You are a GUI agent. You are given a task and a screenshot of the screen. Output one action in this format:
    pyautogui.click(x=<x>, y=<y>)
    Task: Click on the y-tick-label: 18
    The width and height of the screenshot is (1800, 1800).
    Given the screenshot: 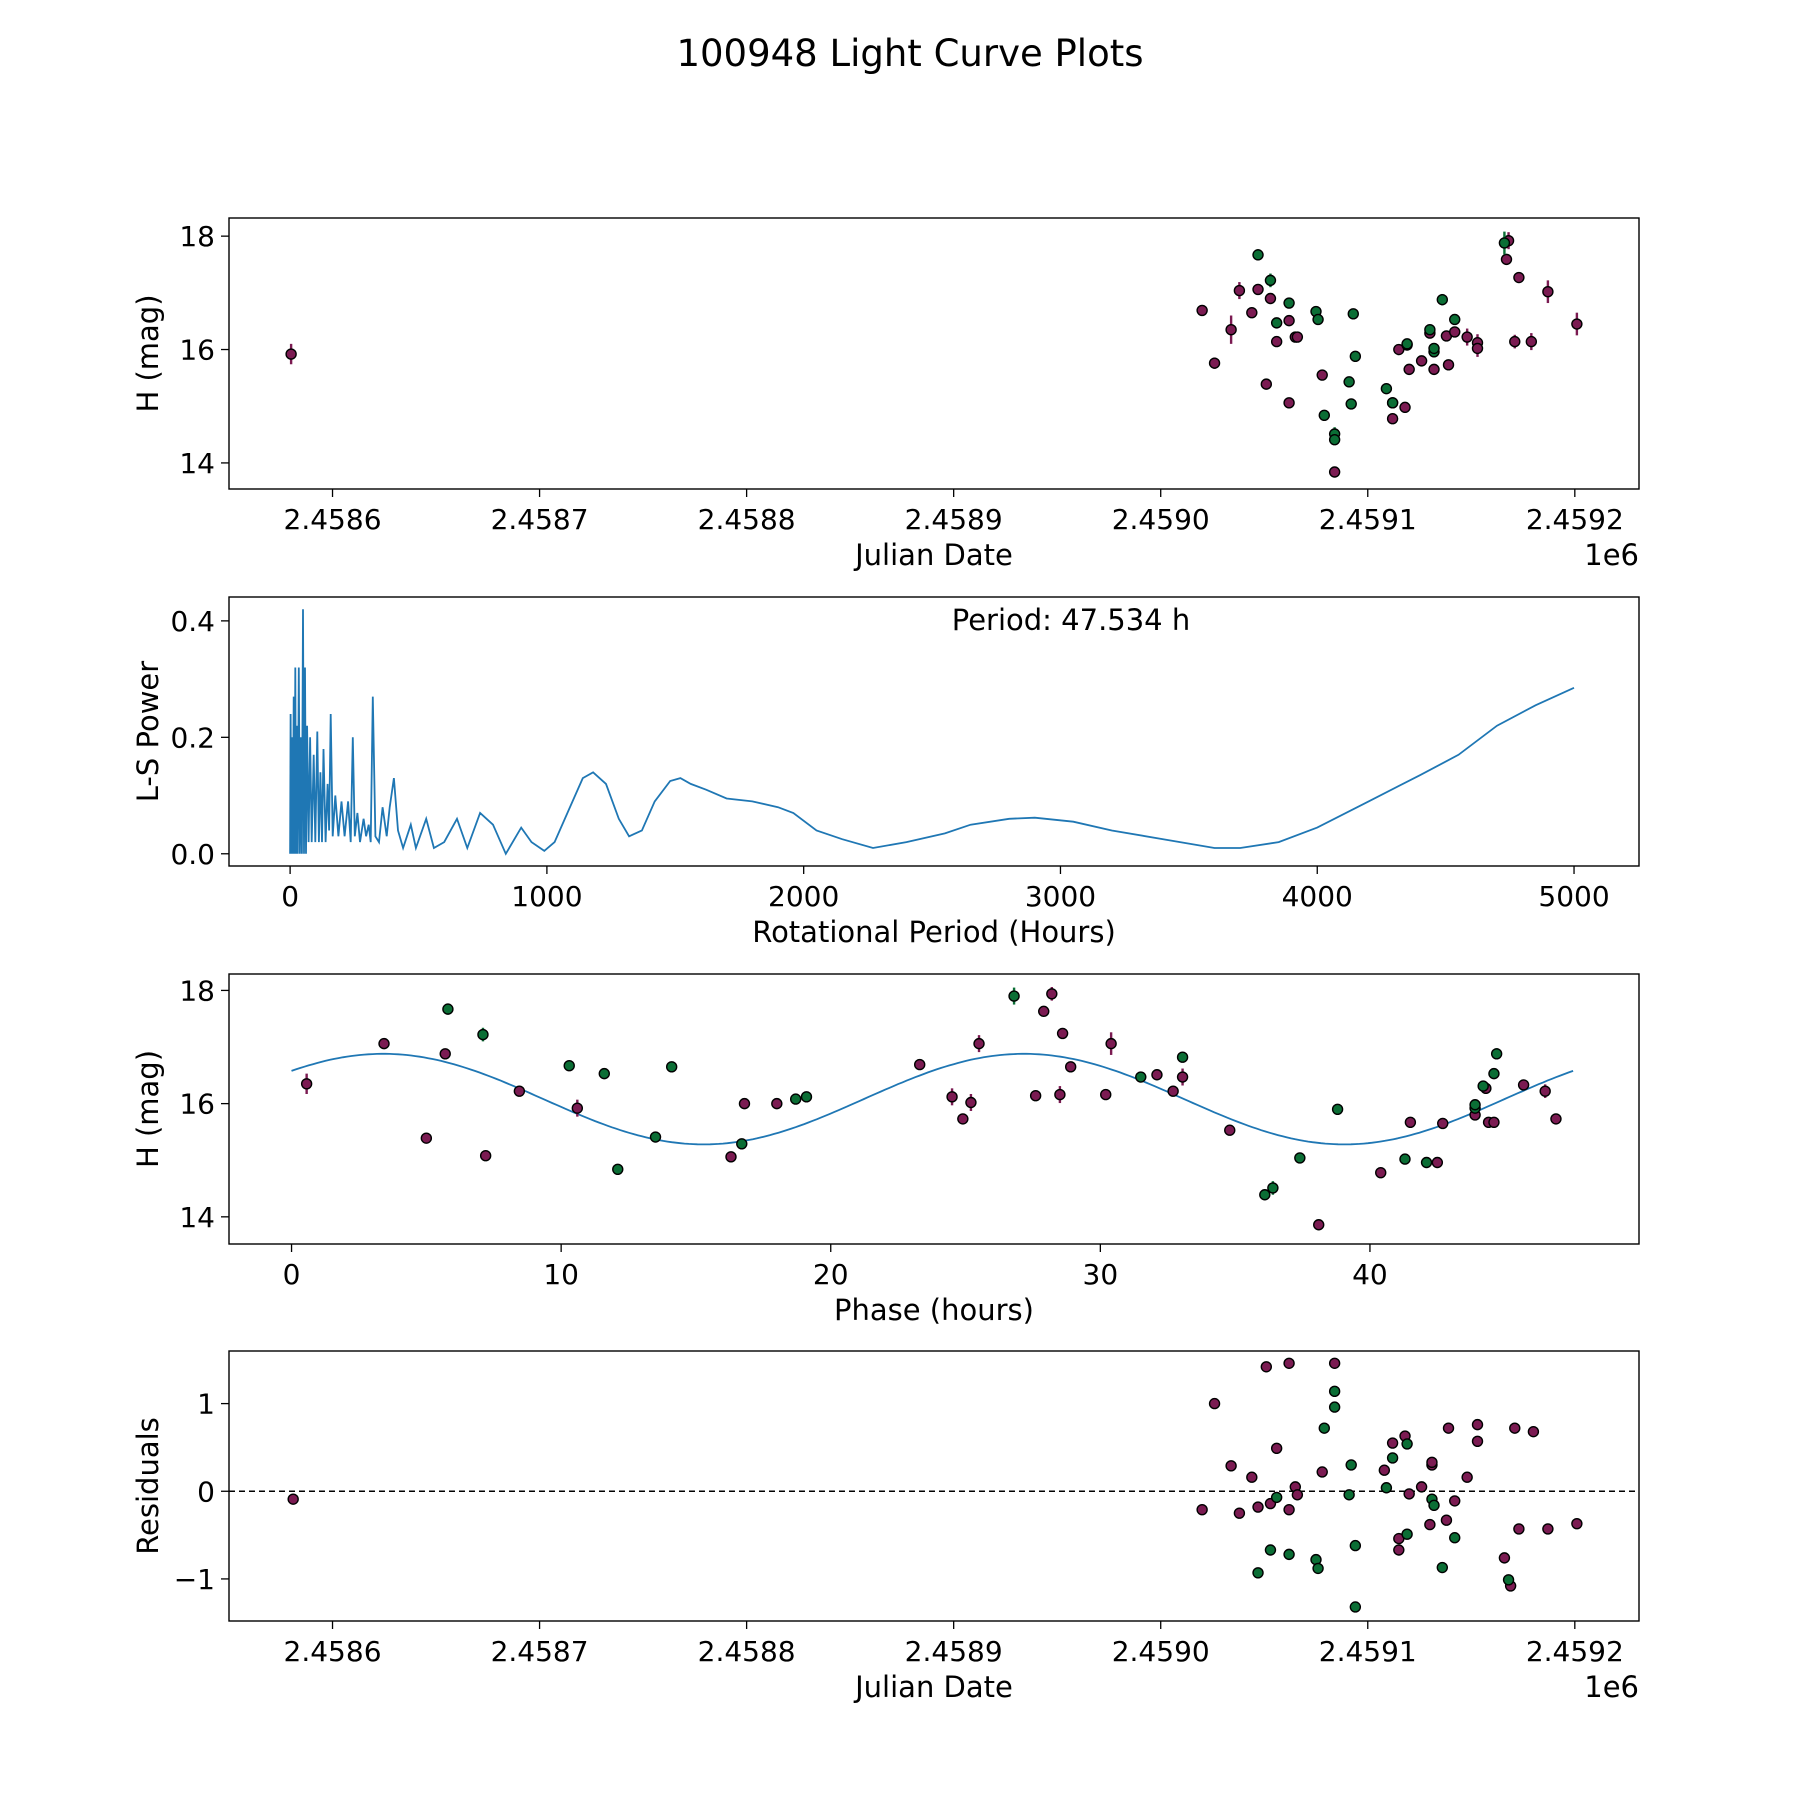 What is the action you would take?
    pyautogui.click(x=197, y=236)
    